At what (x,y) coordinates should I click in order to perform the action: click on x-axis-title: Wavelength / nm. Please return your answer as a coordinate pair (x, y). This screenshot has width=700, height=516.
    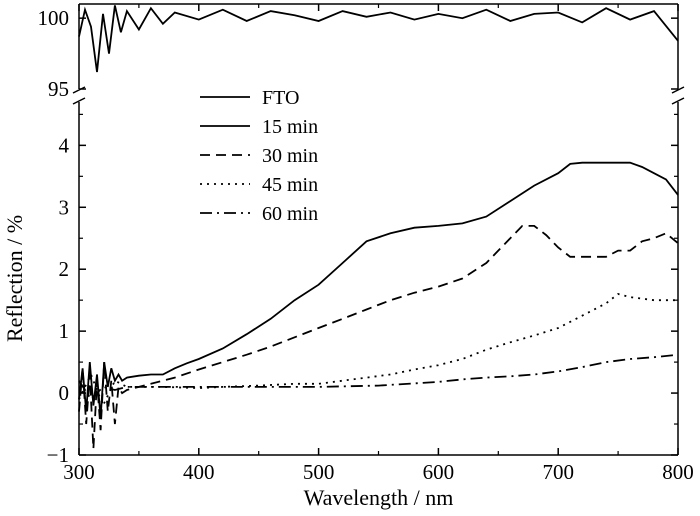
    Looking at the image, I should click on (379, 497).